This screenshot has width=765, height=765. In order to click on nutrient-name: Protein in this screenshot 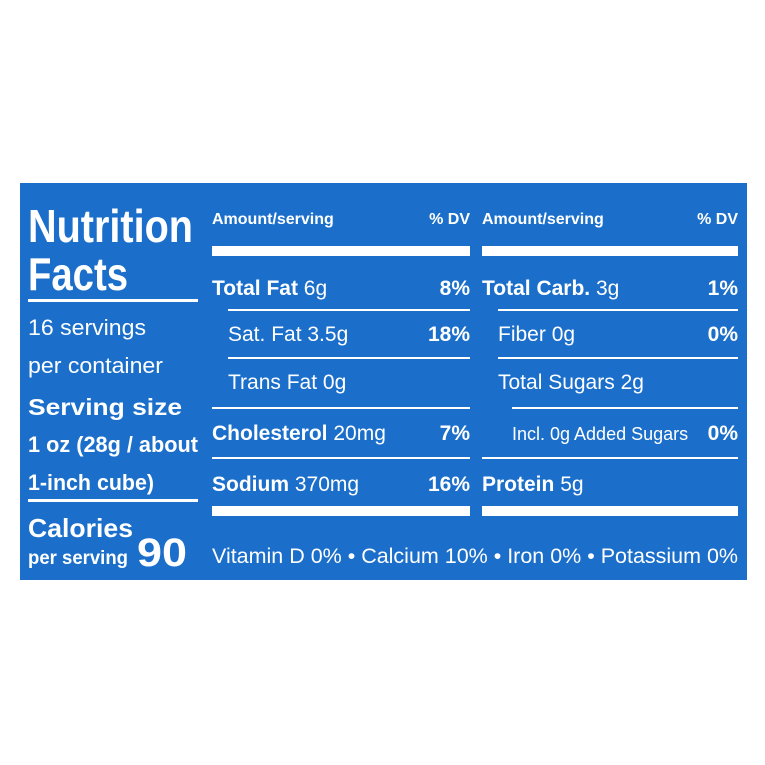, I will do `click(518, 484)`.